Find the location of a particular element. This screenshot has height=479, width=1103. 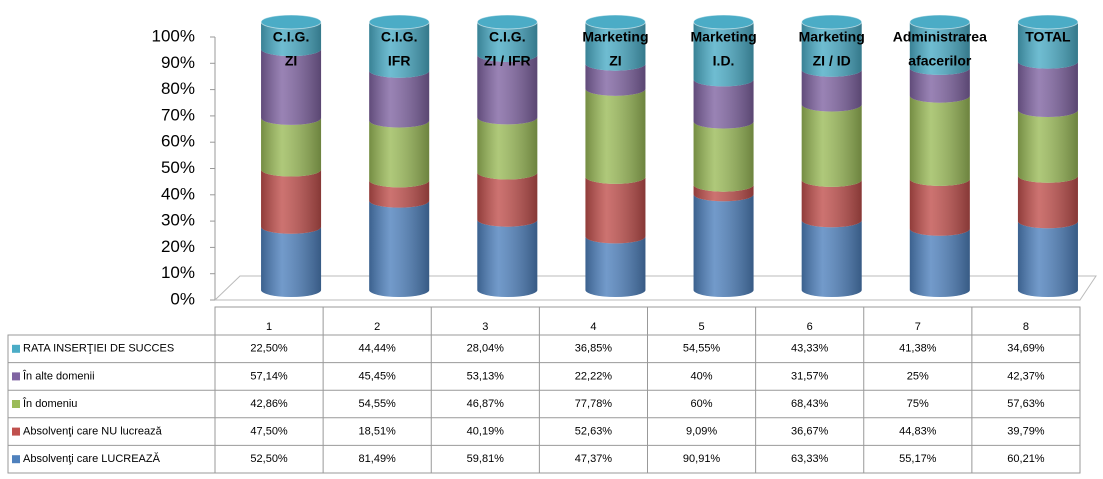

y-tick-label: 70% is located at coordinates (178, 114).